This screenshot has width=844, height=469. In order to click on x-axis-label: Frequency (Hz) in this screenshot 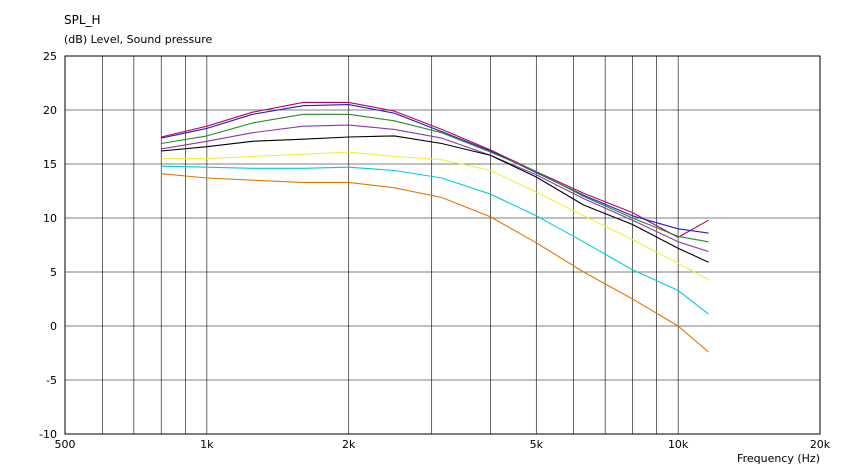, I will do `click(778, 458)`.